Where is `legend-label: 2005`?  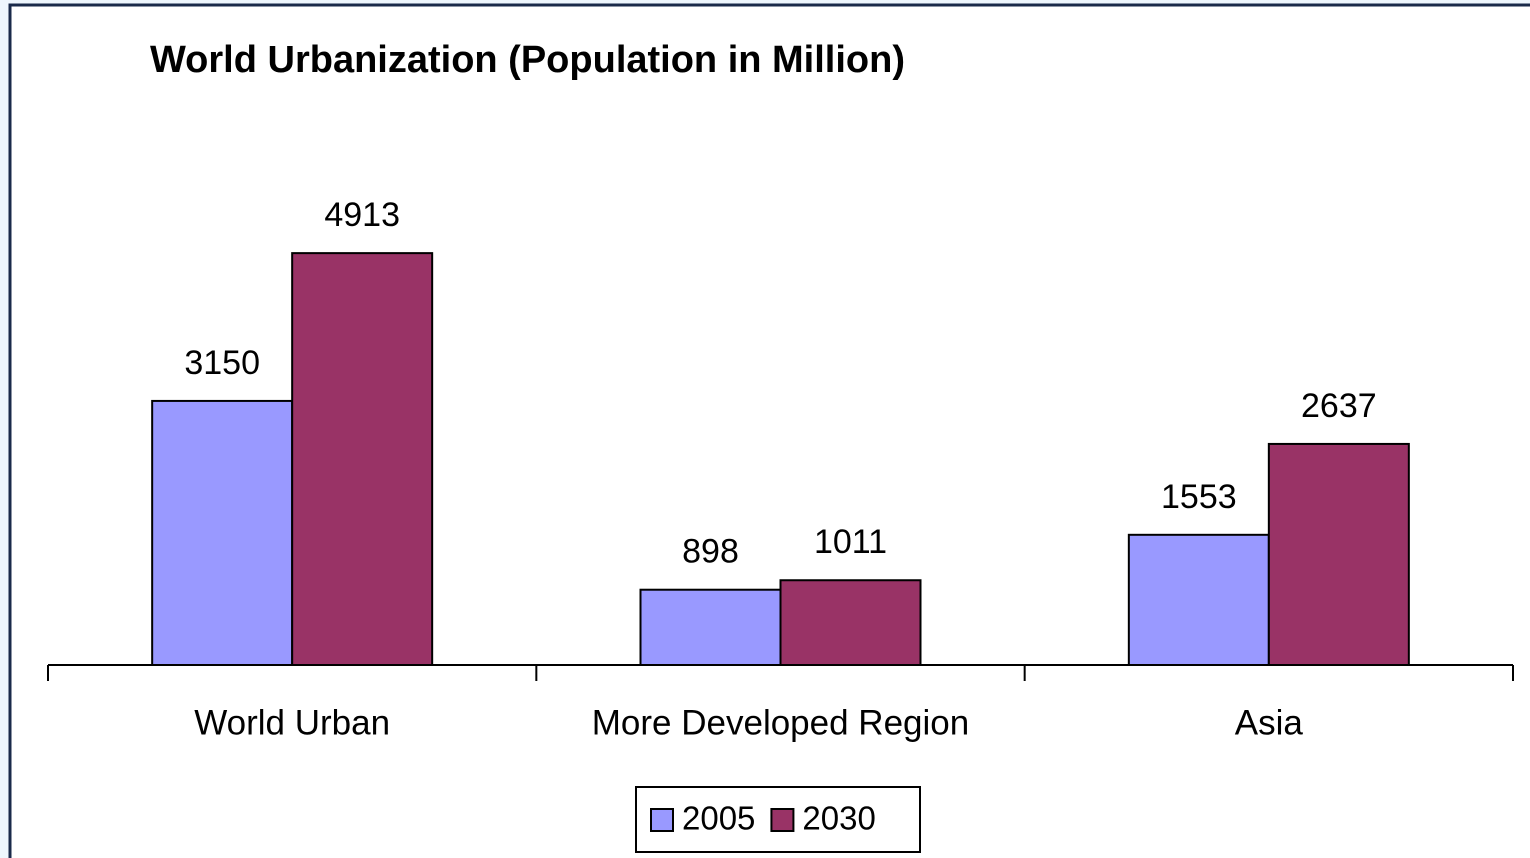 legend-label: 2005 is located at coordinates (718, 818).